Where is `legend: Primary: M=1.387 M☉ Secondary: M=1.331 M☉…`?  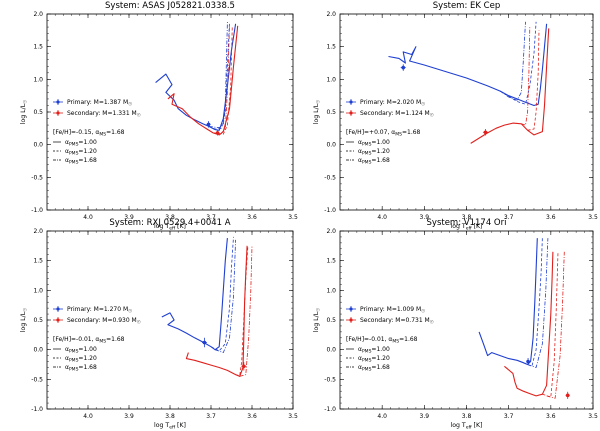
legend: Primary: M=1.387 M☉ Secondary: M=1.331 M☉… is located at coordinates (97, 132).